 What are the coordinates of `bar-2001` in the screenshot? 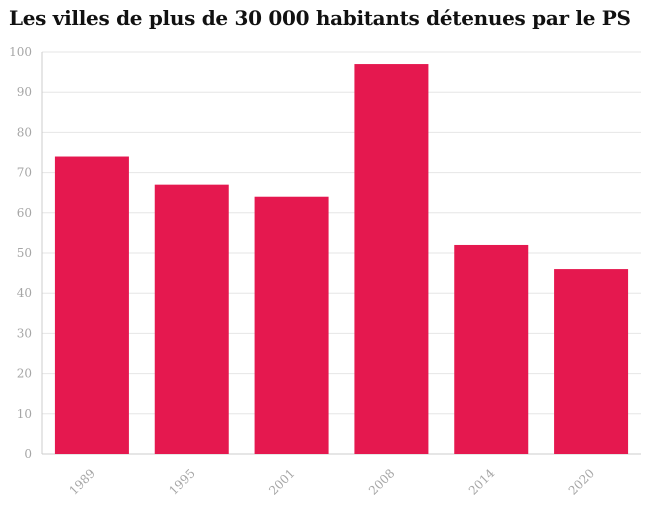 It's located at (291, 325).